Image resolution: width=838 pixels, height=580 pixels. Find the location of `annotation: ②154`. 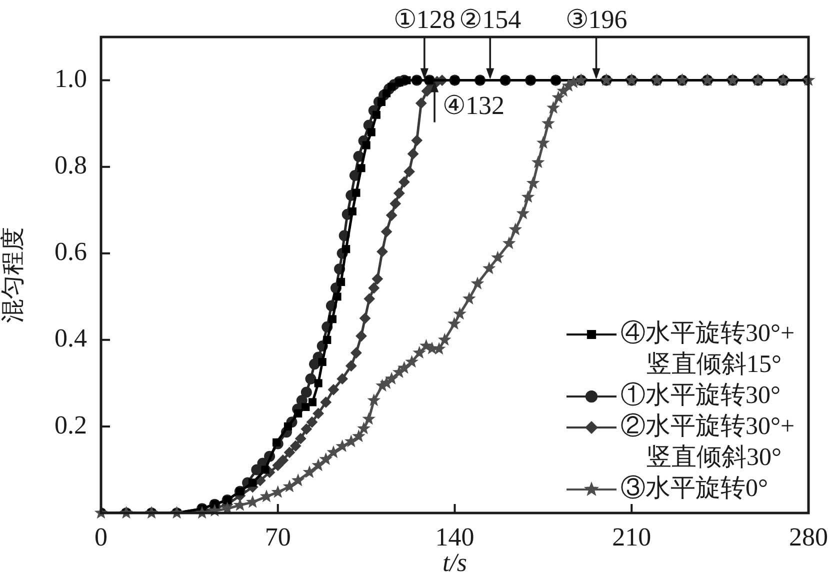

annotation: ②154 is located at coordinates (490, 19).